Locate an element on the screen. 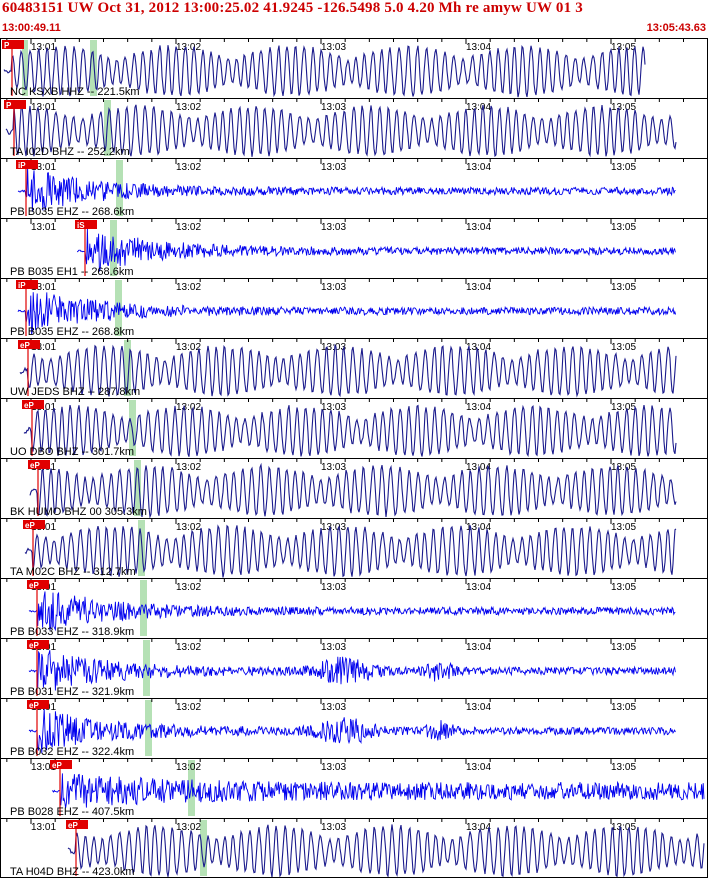  station-label: BK HUMO BHZ 00 305.3km is located at coordinates (78, 512).